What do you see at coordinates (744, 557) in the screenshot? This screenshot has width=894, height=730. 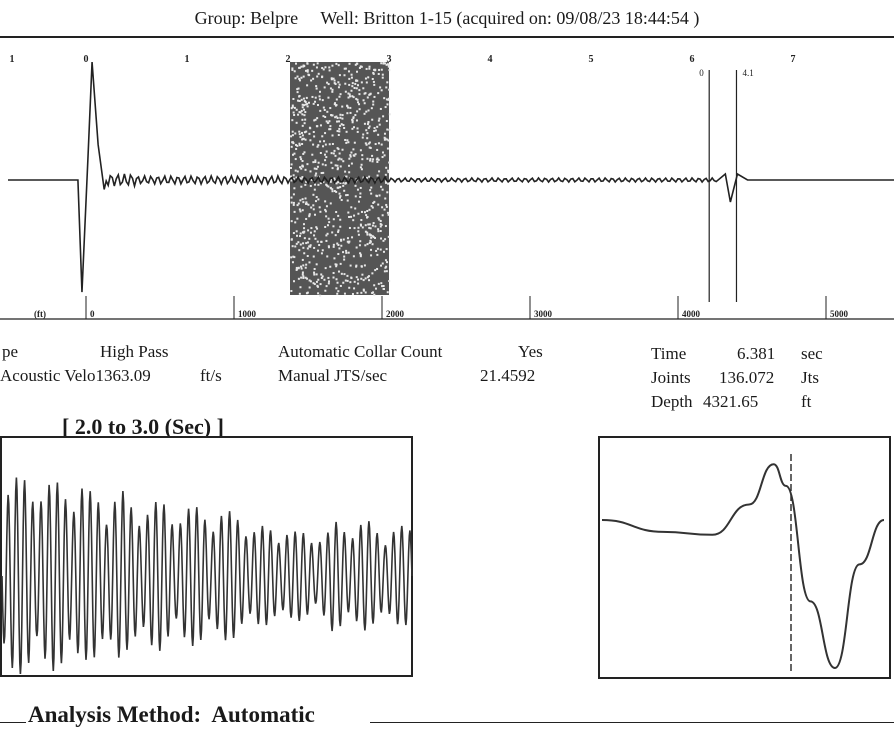 I see `pulse-chart-frame` at bounding box center [744, 557].